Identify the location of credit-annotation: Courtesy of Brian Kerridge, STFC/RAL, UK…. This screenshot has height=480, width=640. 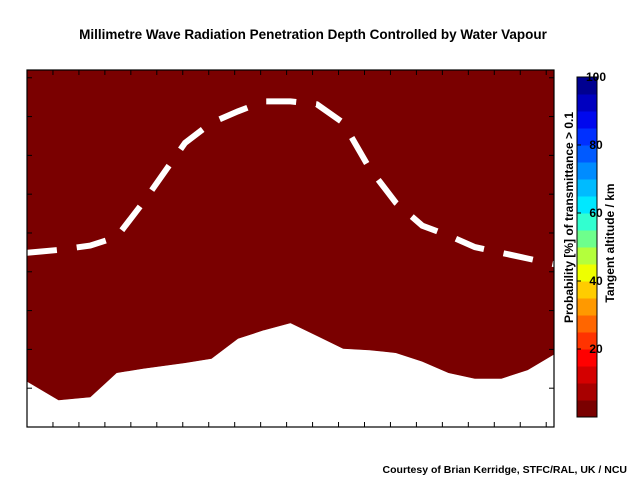
(504, 470).